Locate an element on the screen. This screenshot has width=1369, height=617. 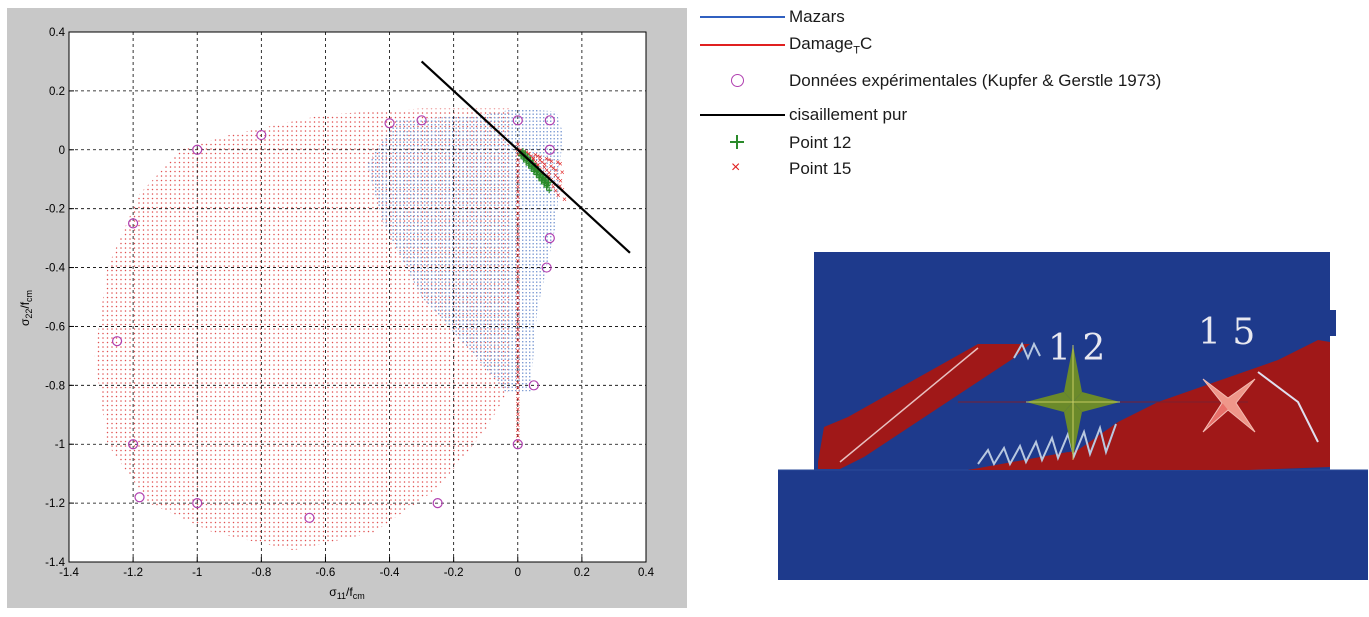
x-axis-label: σ11/fcm is located at coordinates (346, 593).